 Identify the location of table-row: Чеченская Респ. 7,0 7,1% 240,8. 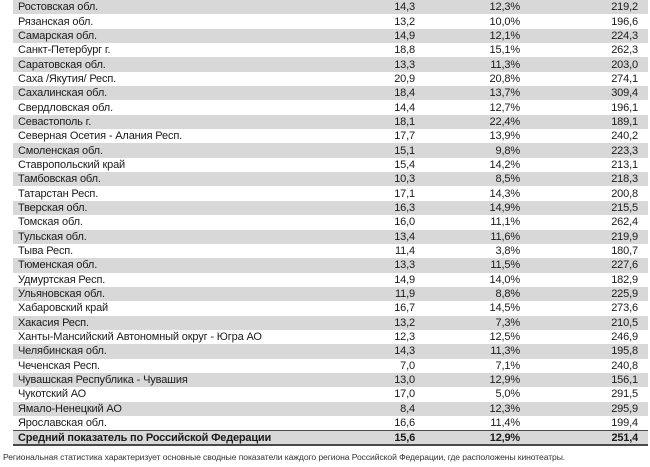
(330, 366).